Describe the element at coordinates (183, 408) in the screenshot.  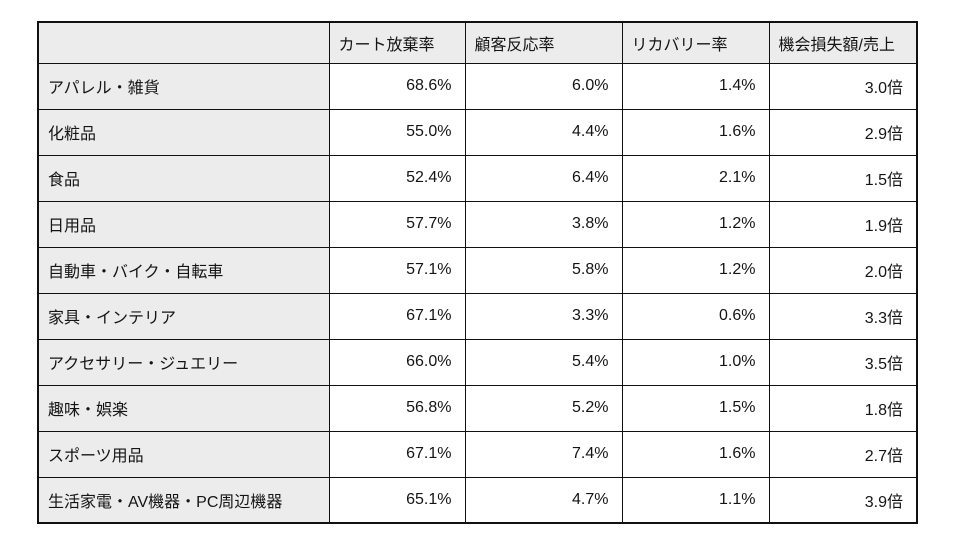
I see `row-label: 趣味・娯楽` at that location.